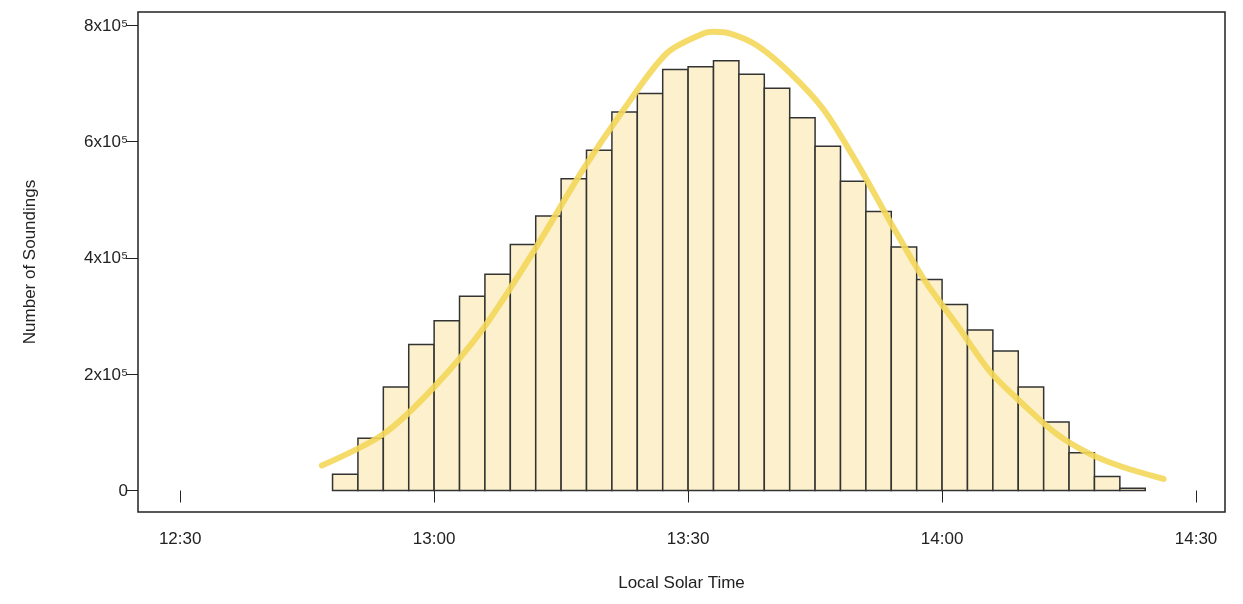 This screenshot has height=604, width=1243. What do you see at coordinates (106, 25) in the screenshot?
I see `y-tick-label: 8x10⁵` at bounding box center [106, 25].